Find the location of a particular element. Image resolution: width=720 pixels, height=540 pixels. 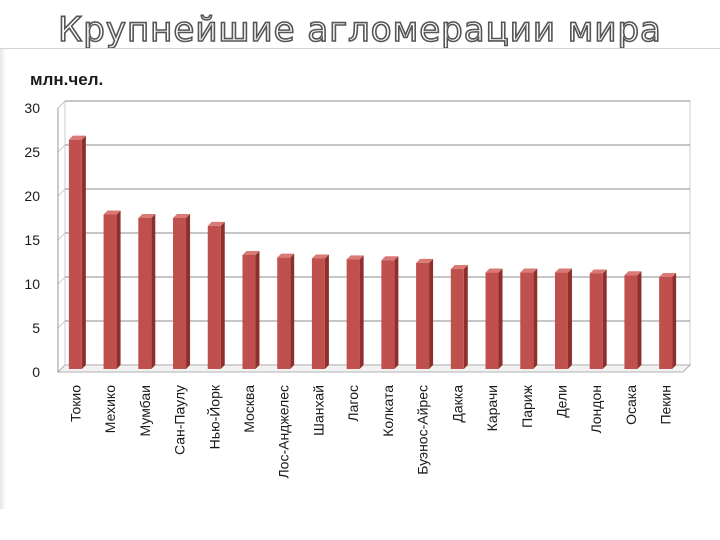

x-tick-label: Шанхай is located at coordinates (318, 410).